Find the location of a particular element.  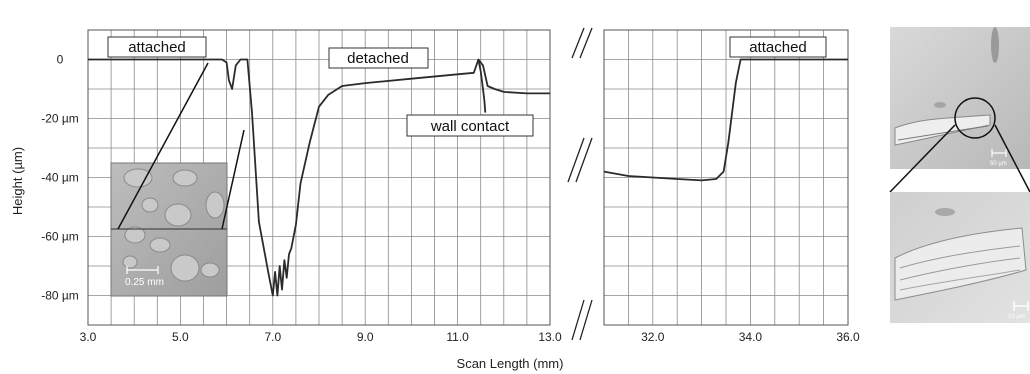

annotation-detached: detached is located at coordinates (378, 58).